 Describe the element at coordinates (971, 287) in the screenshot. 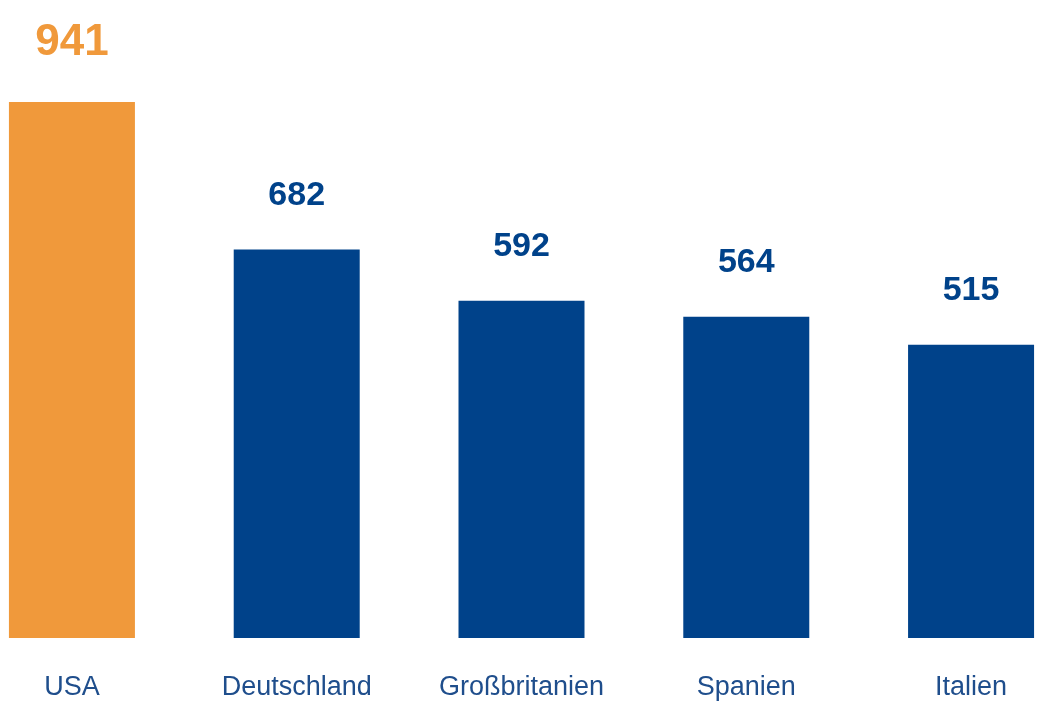

I see `data-label: 515` at that location.